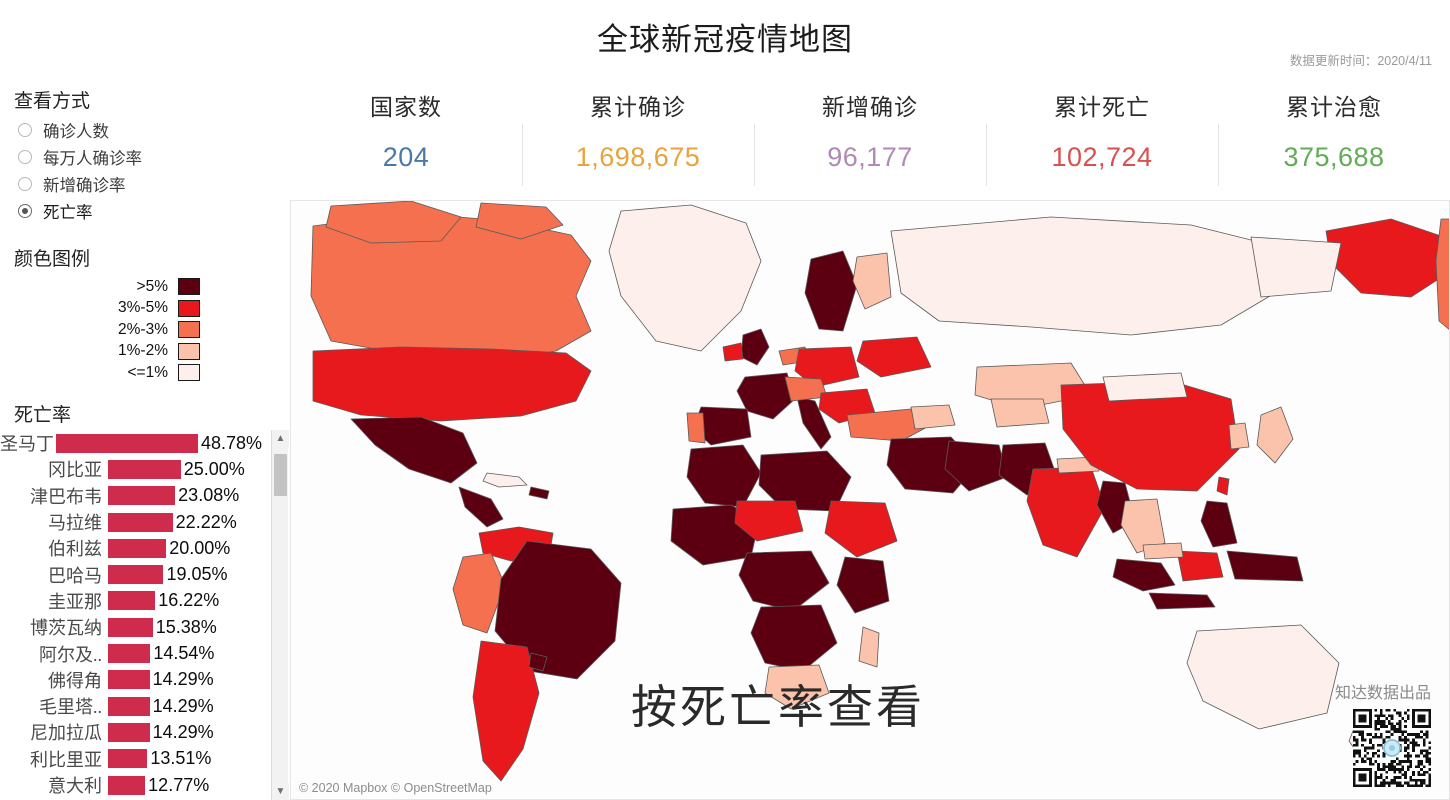  Describe the element at coordinates (1020, 413) in the screenshot. I see `map-region-central-asia-lt` at that location.